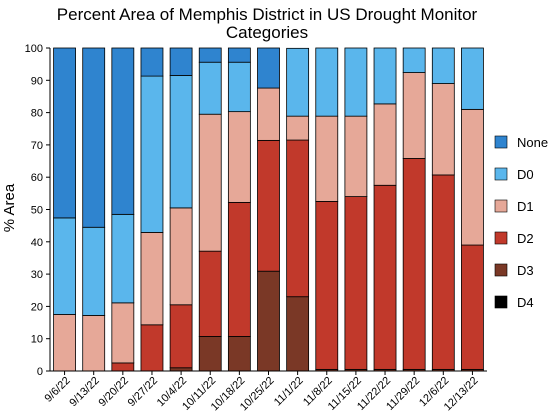  Describe the element at coordinates (525, 238) in the screenshot. I see `legend-label-d2: D2` at that location.